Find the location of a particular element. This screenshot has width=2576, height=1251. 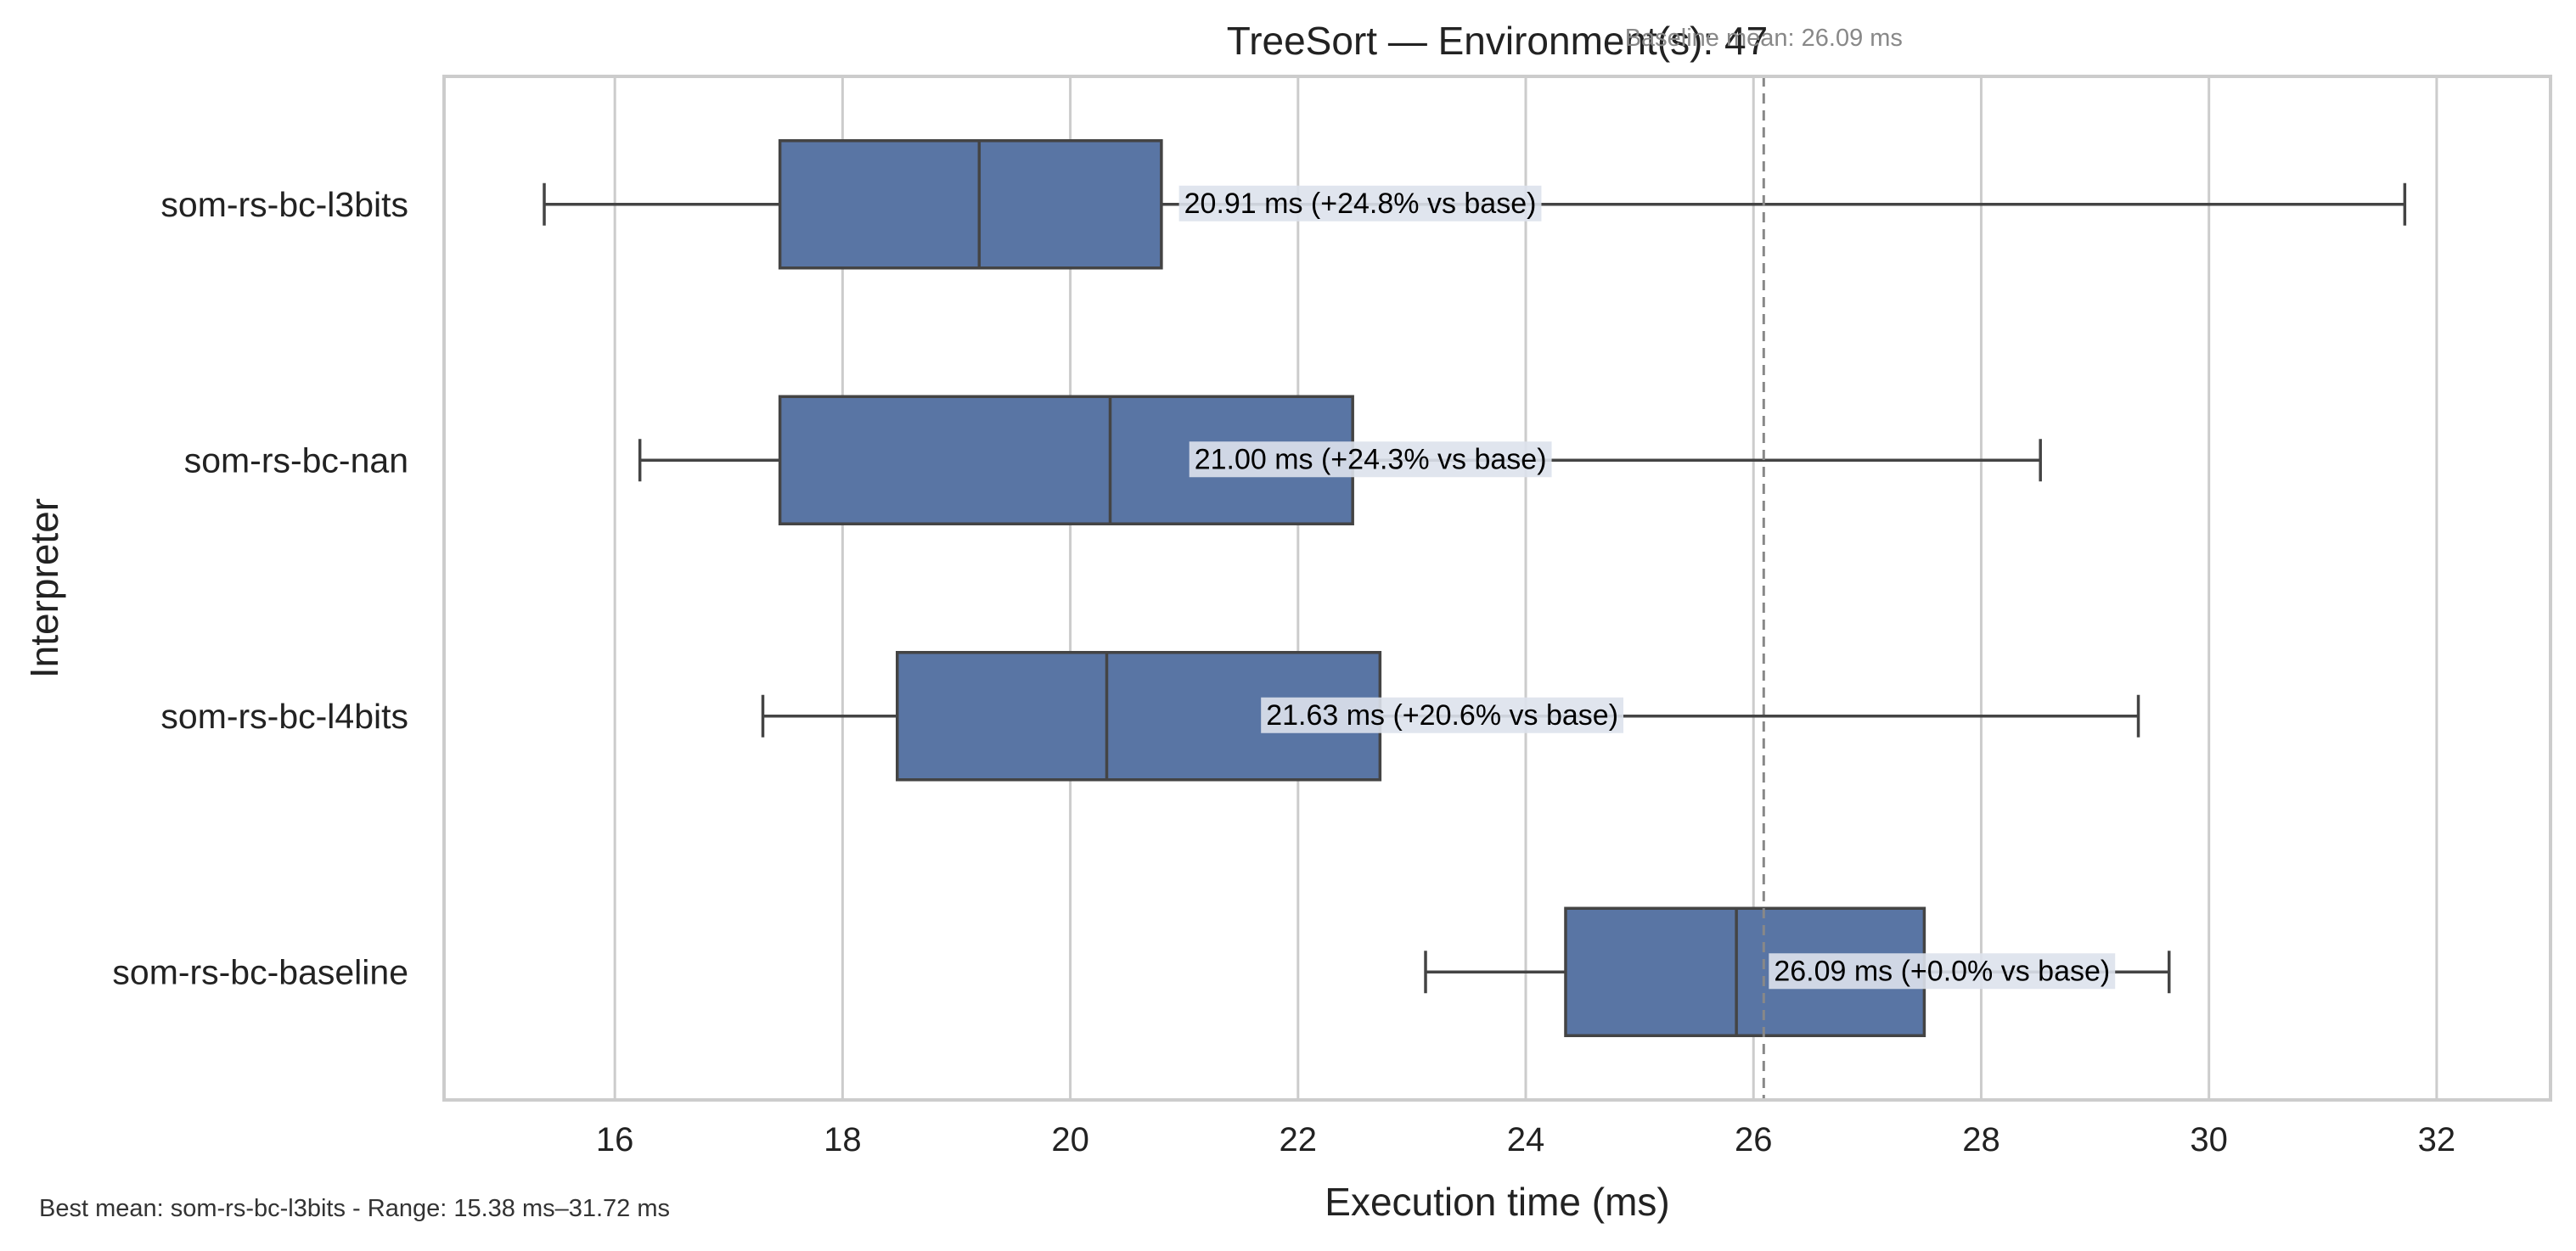

chart-title: TreeSort — Environment(s): 47 is located at coordinates (1497, 41).